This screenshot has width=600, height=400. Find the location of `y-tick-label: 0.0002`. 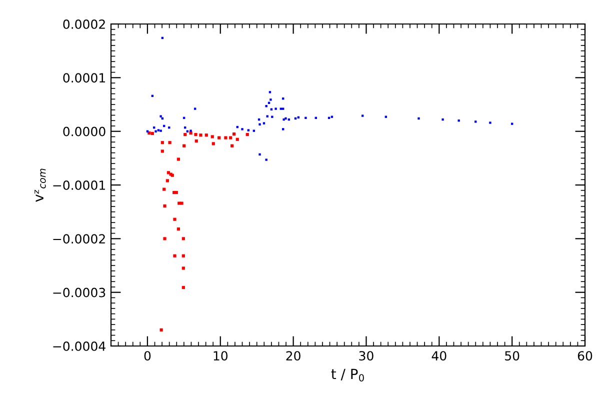

y-tick-label: 0.0002 is located at coordinates (84, 24).